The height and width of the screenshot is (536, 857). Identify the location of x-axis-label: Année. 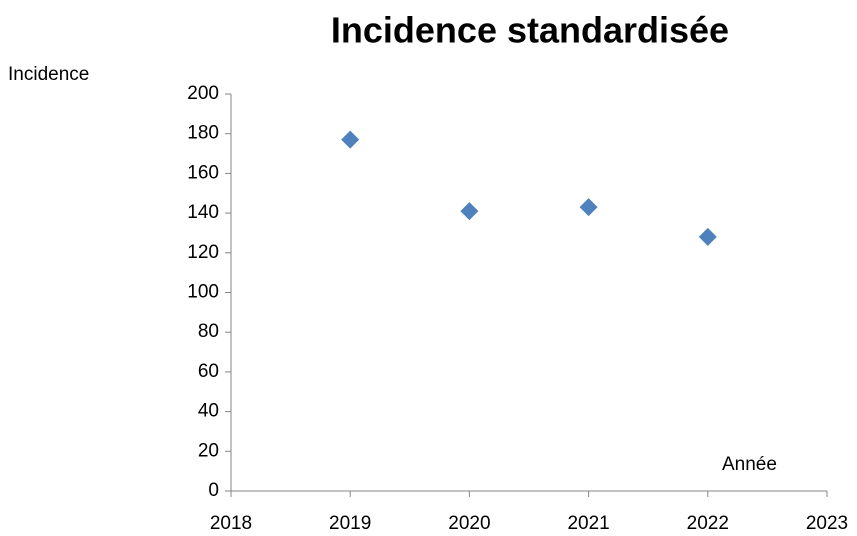
(749, 464).